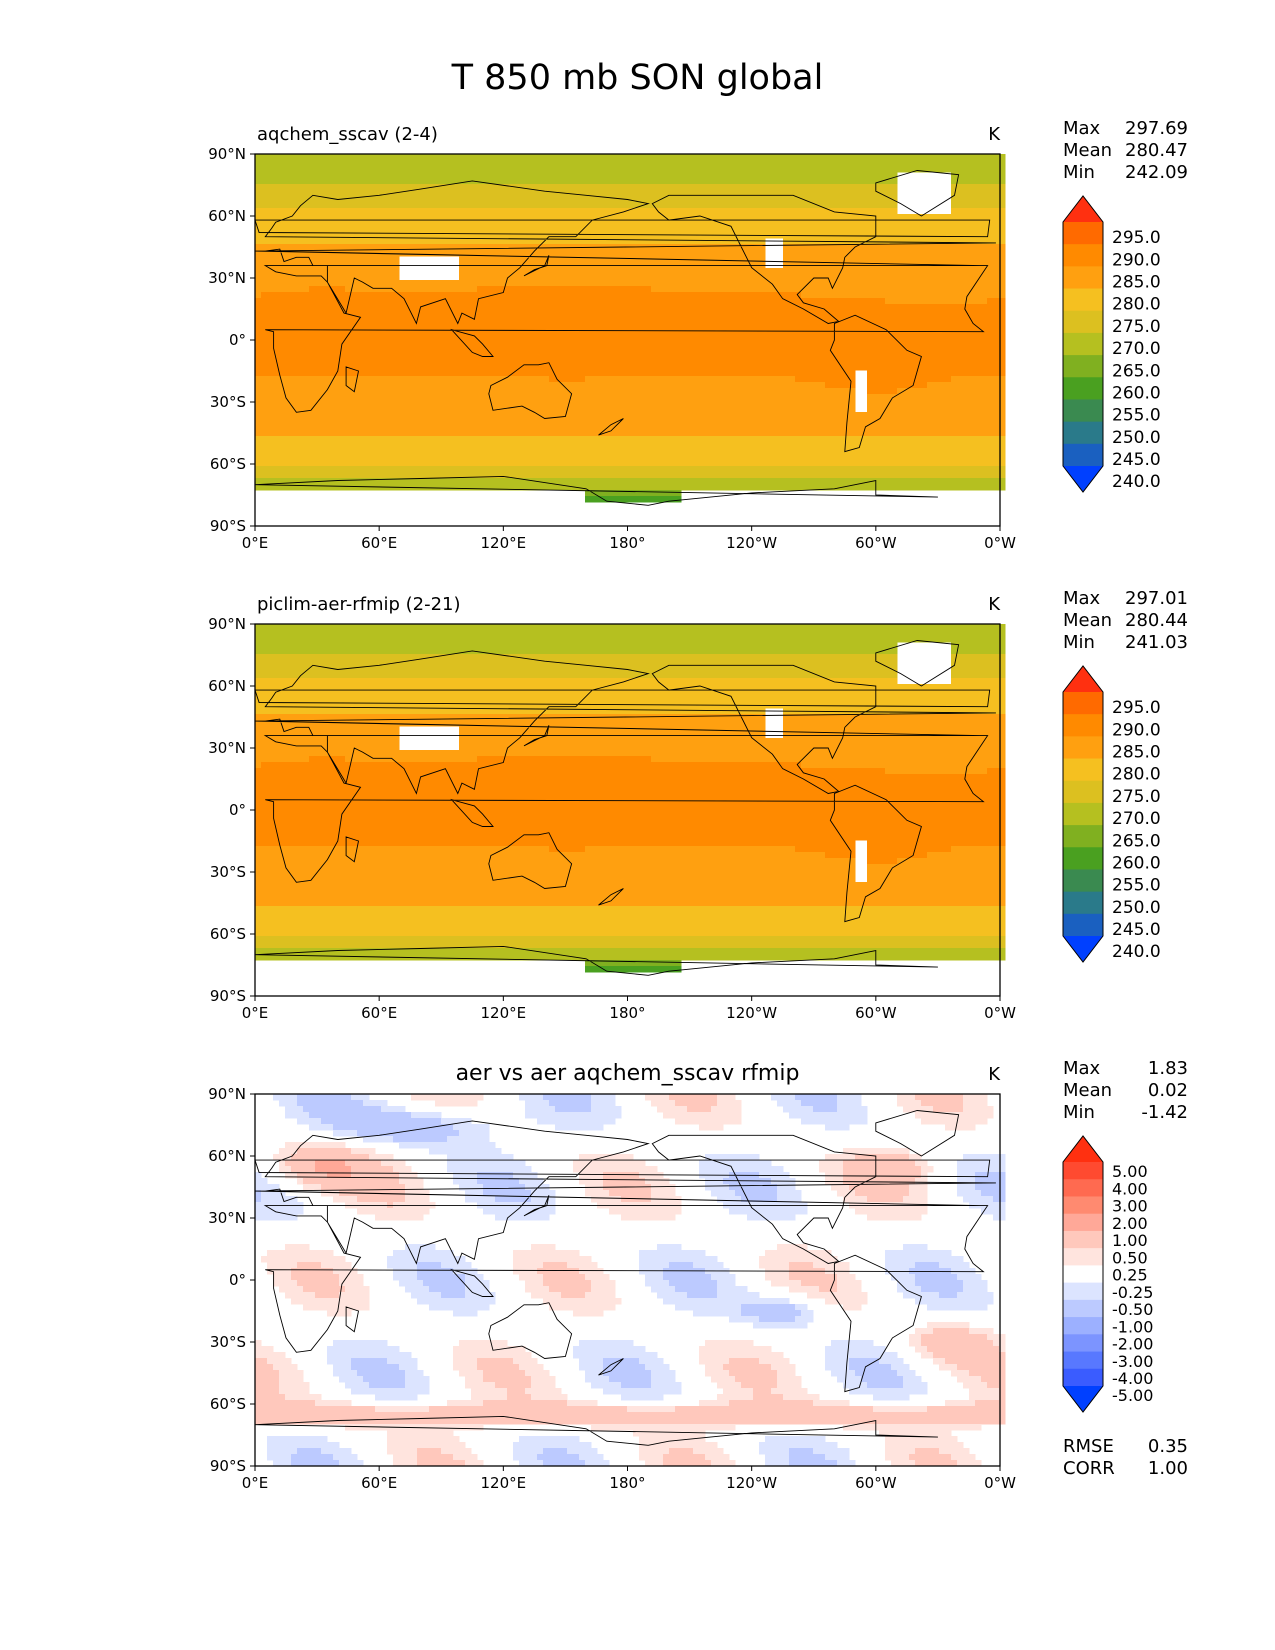  Describe the element at coordinates (1136, 753) in the screenshot. I see `colorbar-tick-label: 285.0` at that location.